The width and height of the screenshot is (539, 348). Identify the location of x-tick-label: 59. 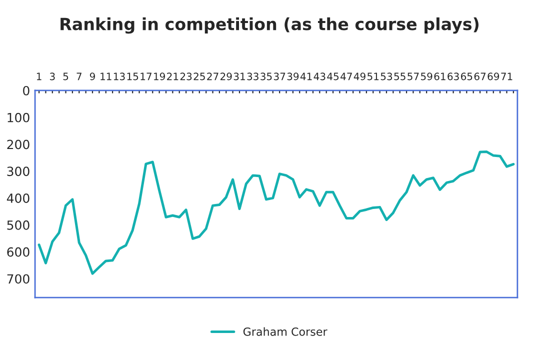
(426, 76).